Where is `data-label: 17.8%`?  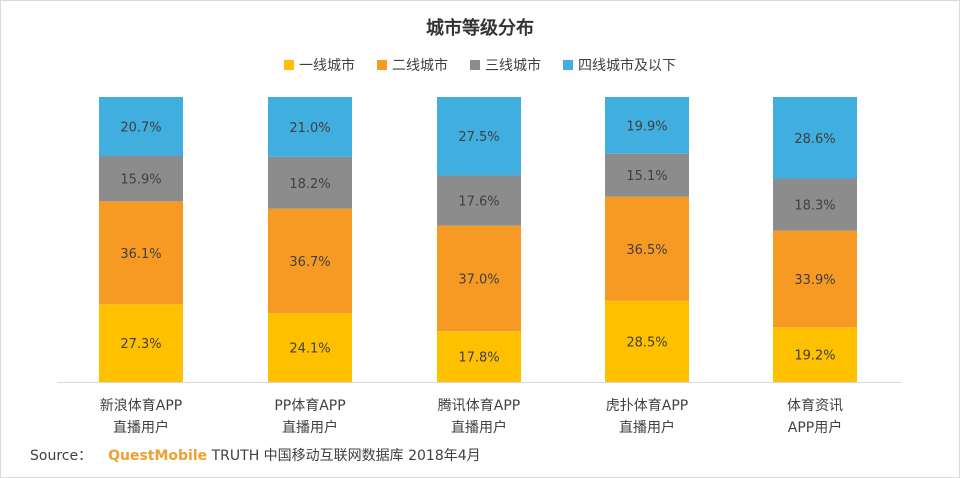
data-label: 17.8% is located at coordinates (478, 358).